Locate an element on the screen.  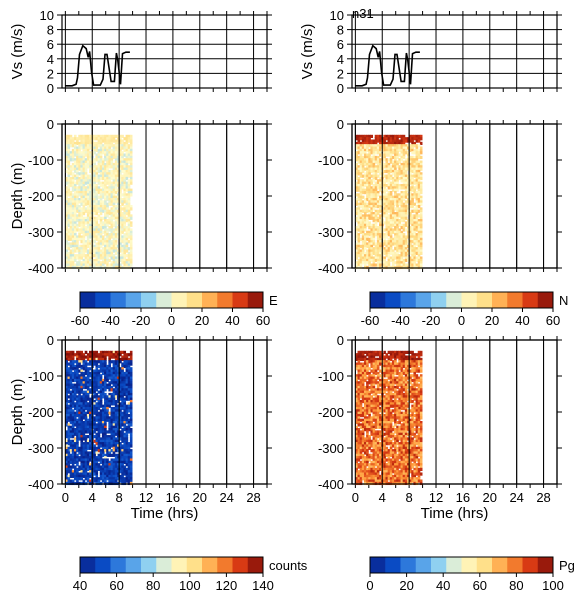
y-tick-label: -300 is located at coordinates (331, 232).